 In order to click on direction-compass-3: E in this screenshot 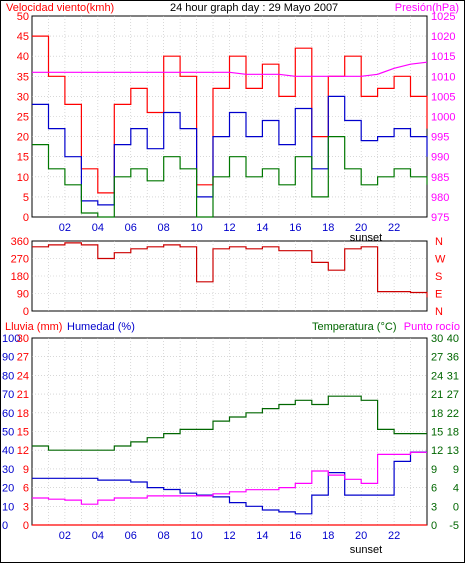, I will do `click(438, 295)`.